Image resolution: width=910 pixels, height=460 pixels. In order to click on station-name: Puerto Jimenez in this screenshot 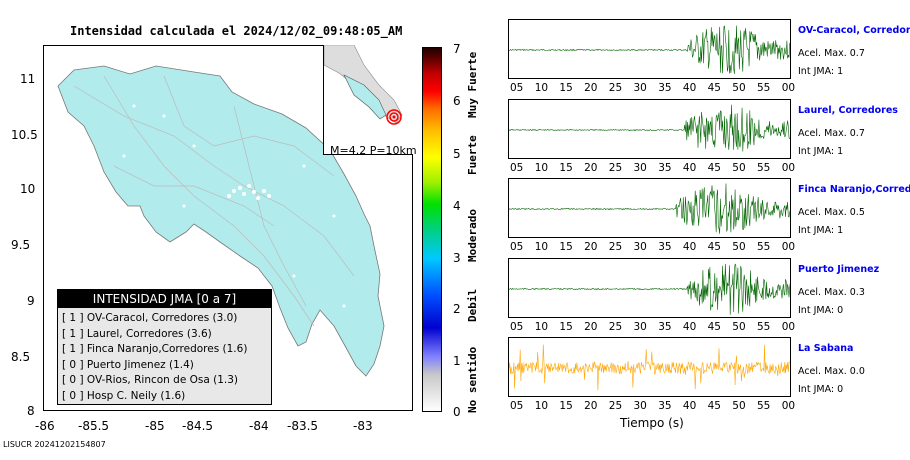, I will do `click(839, 269)`.